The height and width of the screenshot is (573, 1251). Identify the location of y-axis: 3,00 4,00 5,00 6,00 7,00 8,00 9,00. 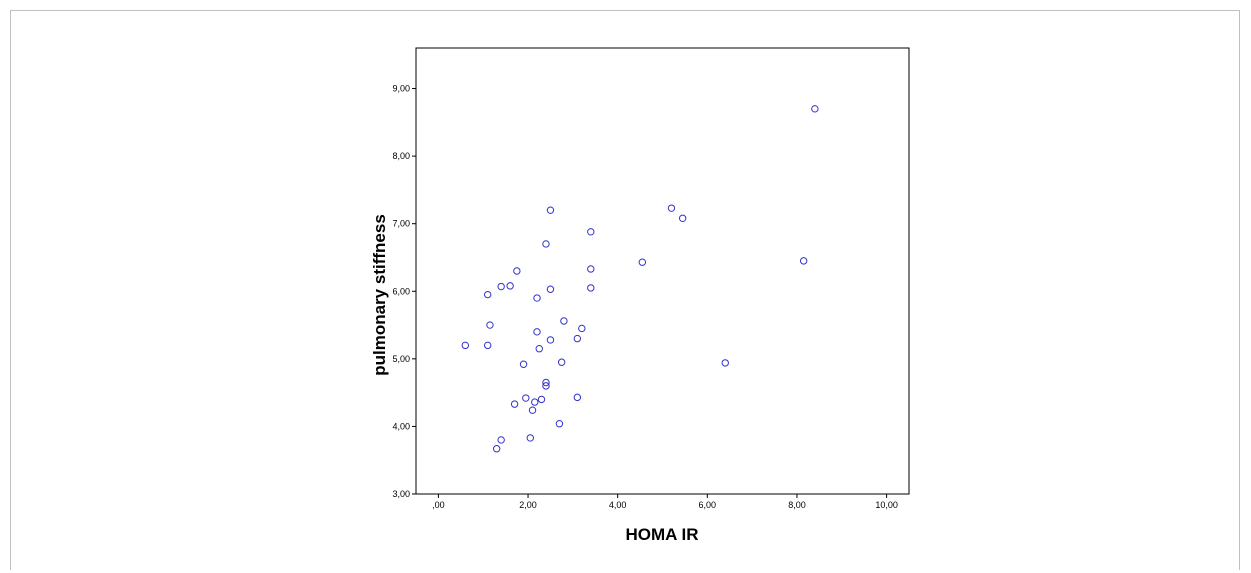
(404, 291).